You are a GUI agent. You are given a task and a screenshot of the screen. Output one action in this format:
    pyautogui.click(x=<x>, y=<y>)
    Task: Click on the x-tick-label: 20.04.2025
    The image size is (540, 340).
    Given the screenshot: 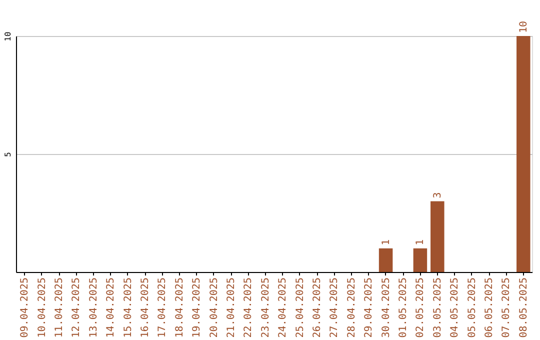 What is the action you would take?
    pyautogui.click(x=214, y=308)
    